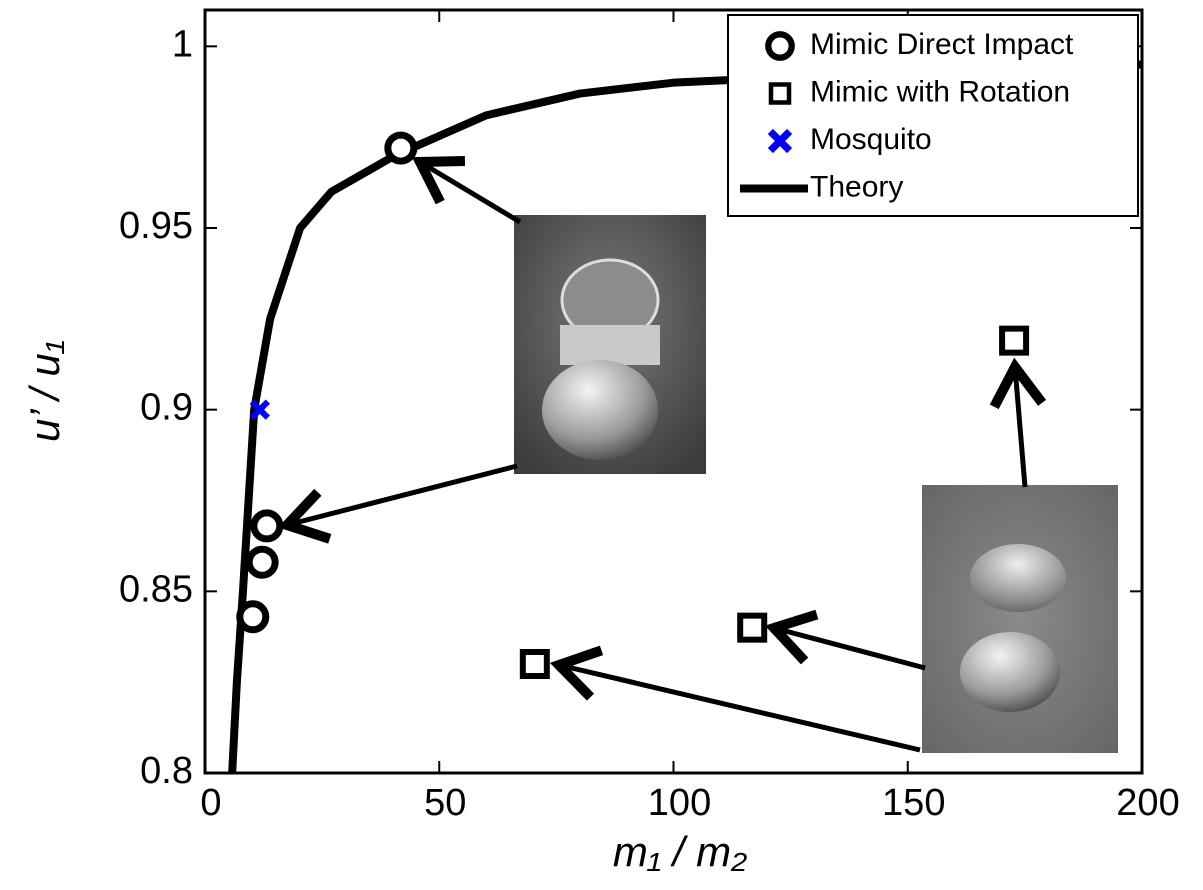 The image size is (1203, 890). I want to click on y-tick-label: 0.8, so click(166, 771).